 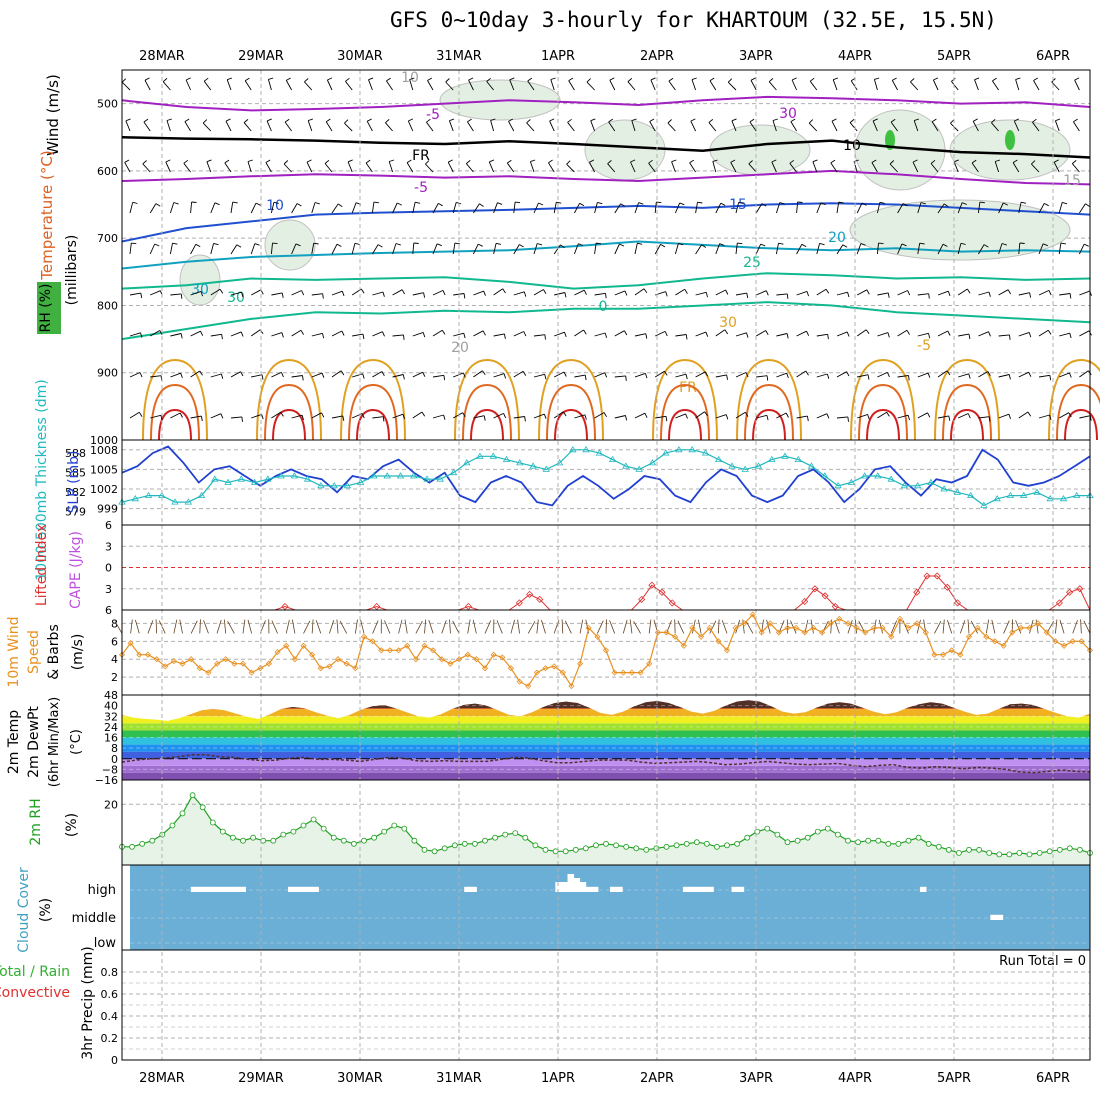 I want to click on panel-axis-label: RH (%), so click(x=46, y=308).